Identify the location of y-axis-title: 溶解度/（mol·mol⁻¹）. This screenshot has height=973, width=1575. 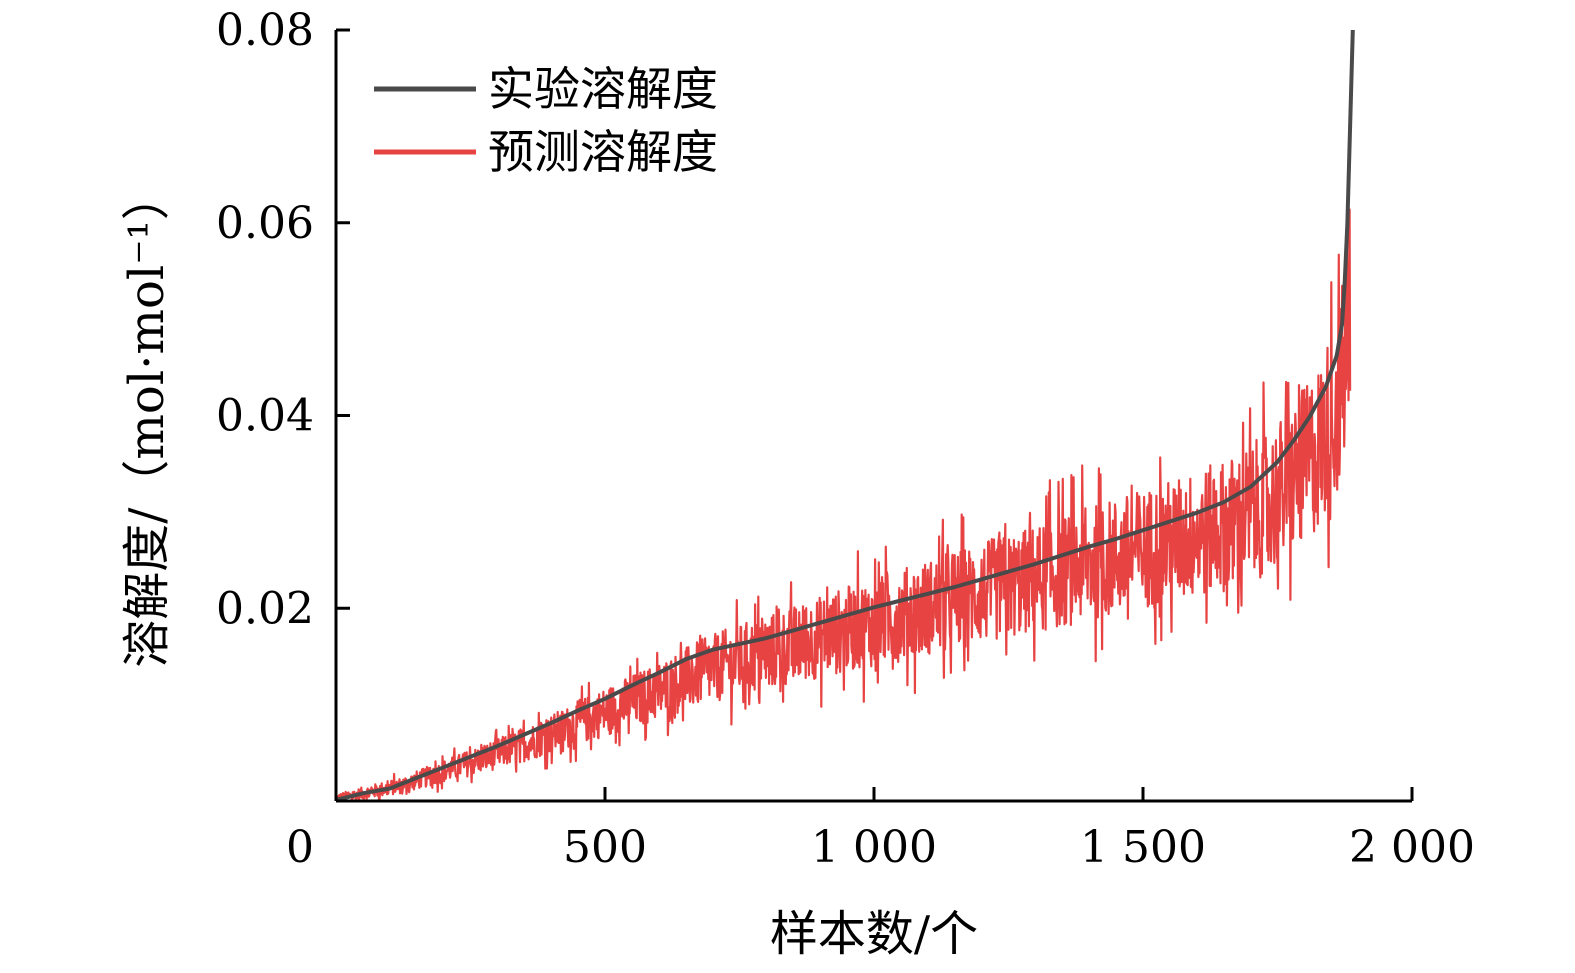
(147, 420).